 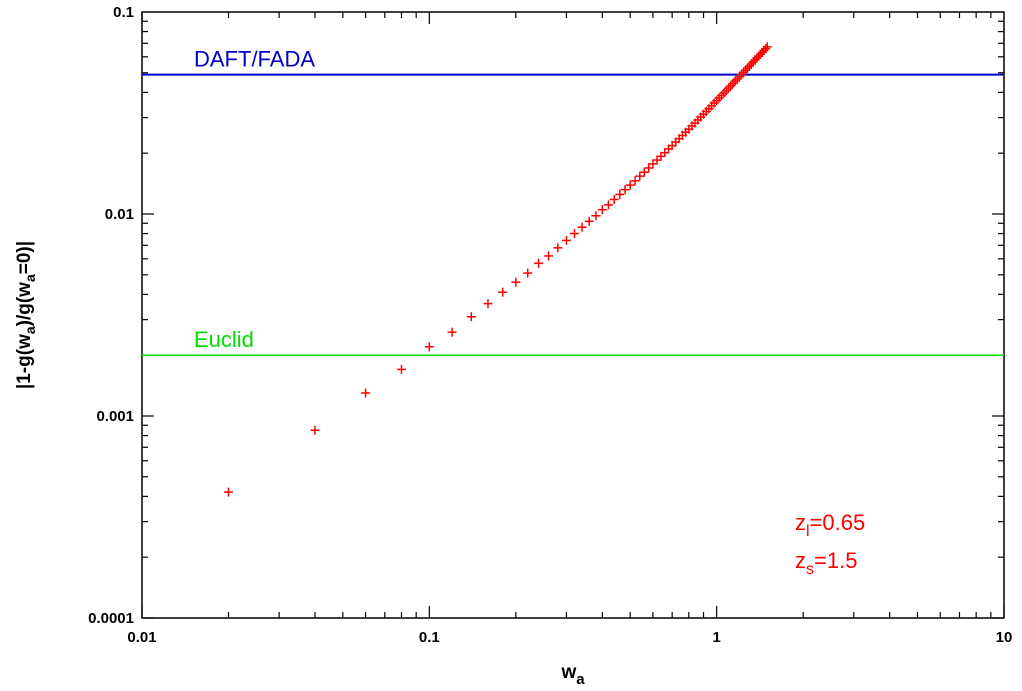 What do you see at coordinates (429, 637) in the screenshot?
I see `x-tick-label: 0.1` at bounding box center [429, 637].